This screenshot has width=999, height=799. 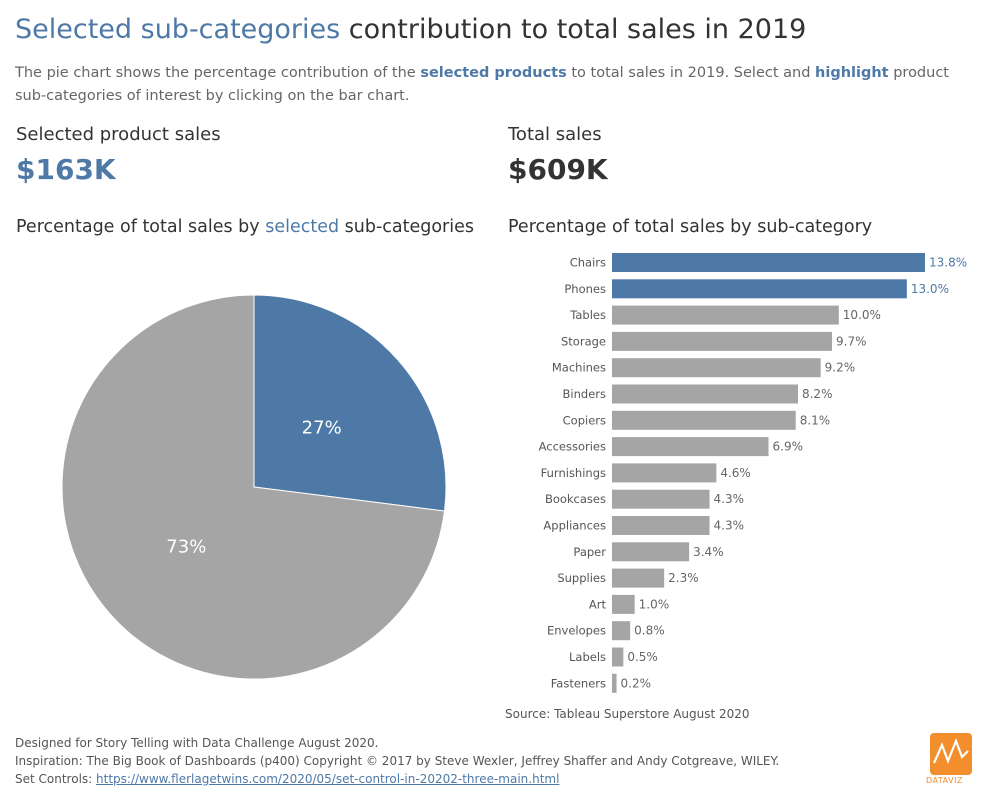 I want to click on bar-accessories, so click(x=690, y=447).